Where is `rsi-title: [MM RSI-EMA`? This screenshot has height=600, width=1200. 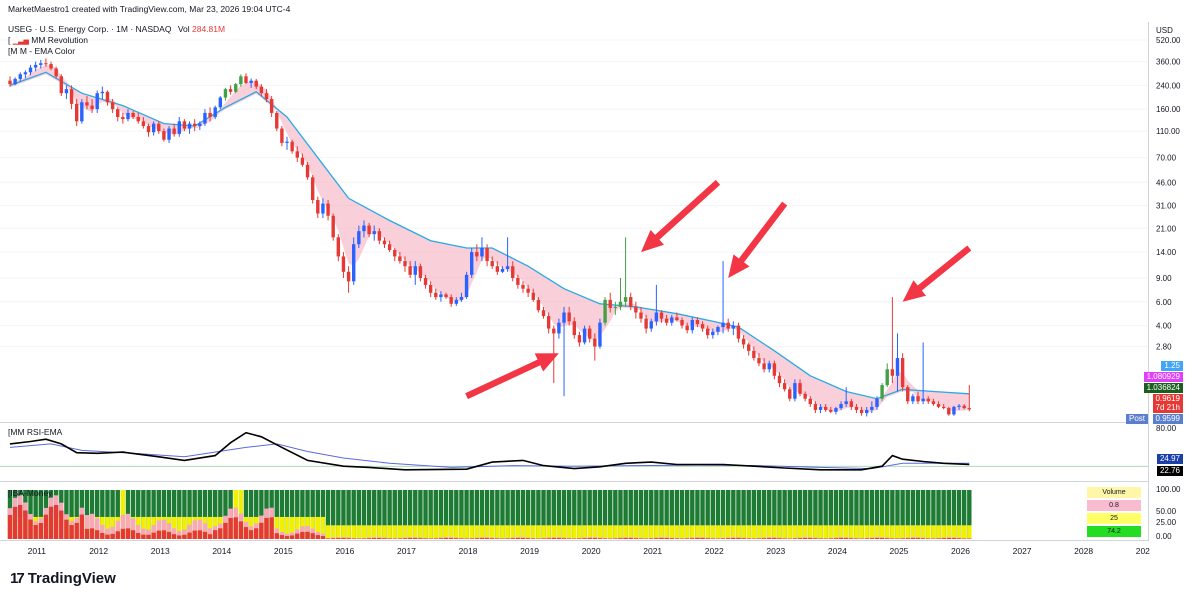 rsi-title: [MM RSI-EMA is located at coordinates (35, 432).